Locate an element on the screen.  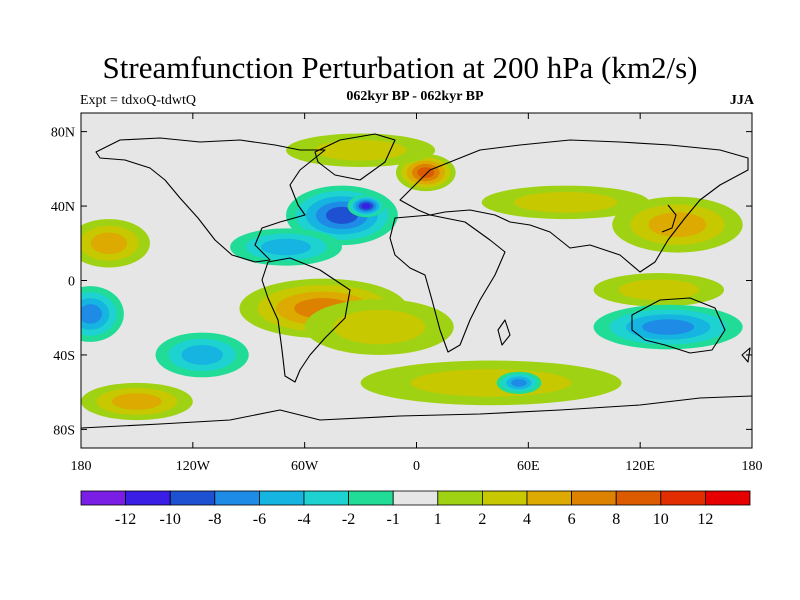
lon-tick-label: 120E is located at coordinates (640, 466).